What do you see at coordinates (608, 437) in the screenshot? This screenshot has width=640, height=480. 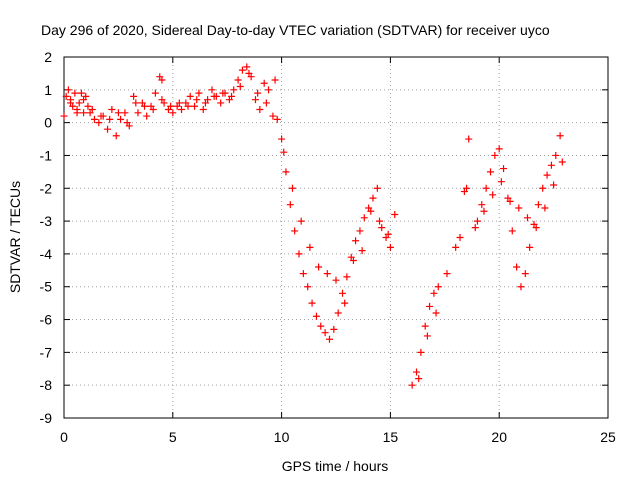 I see `x-tick-label: 25` at bounding box center [608, 437].